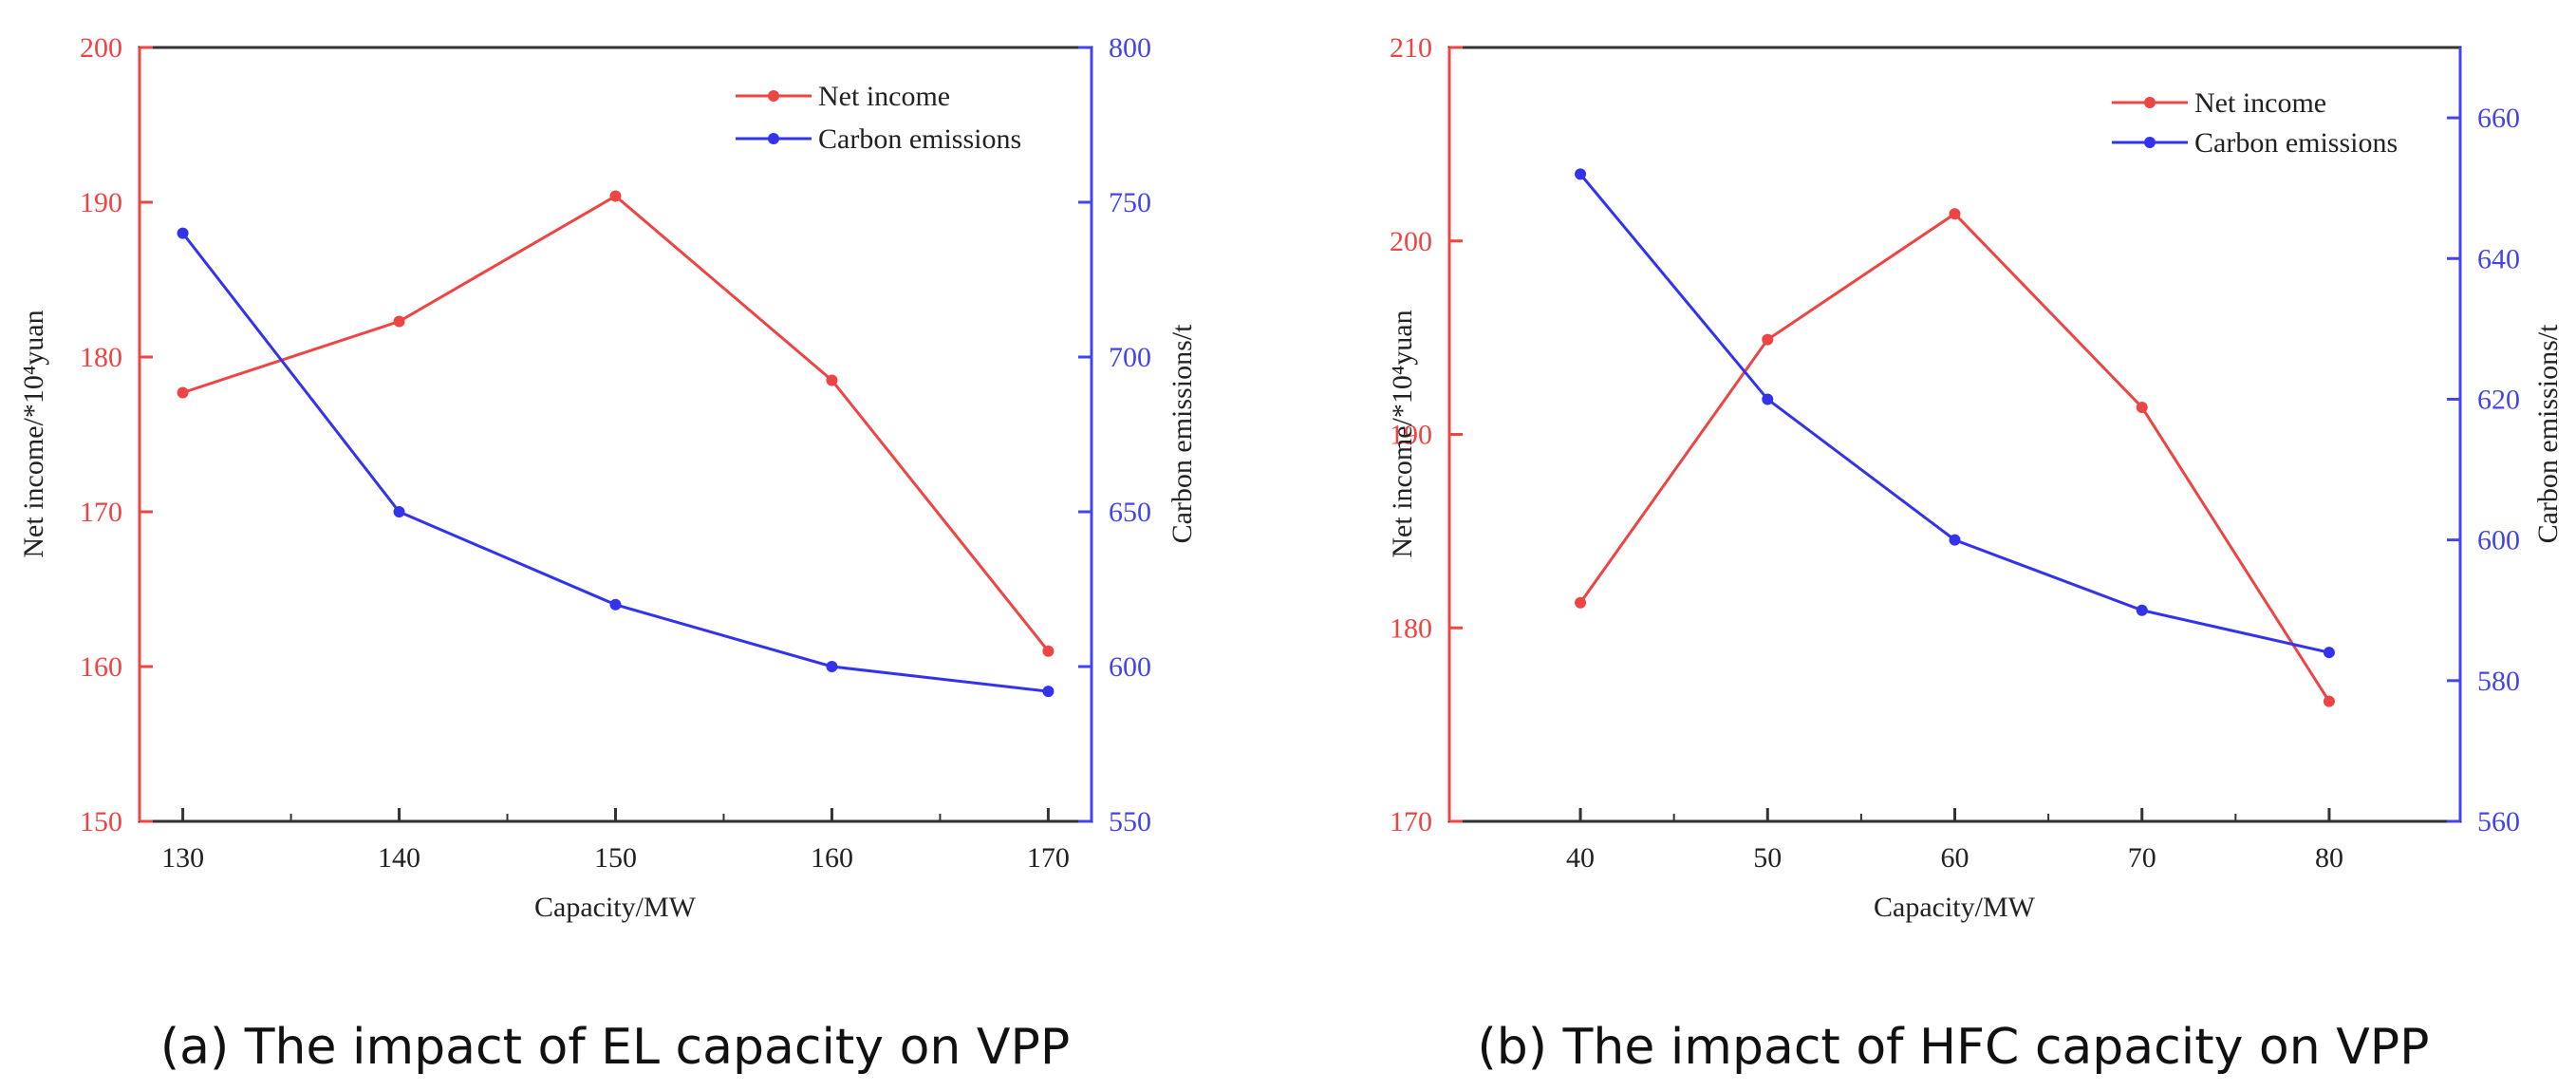 The width and height of the screenshot is (2576, 1091). What do you see at coordinates (101, 821) in the screenshot?
I see `y-left-tick-label: 150` at bounding box center [101, 821].